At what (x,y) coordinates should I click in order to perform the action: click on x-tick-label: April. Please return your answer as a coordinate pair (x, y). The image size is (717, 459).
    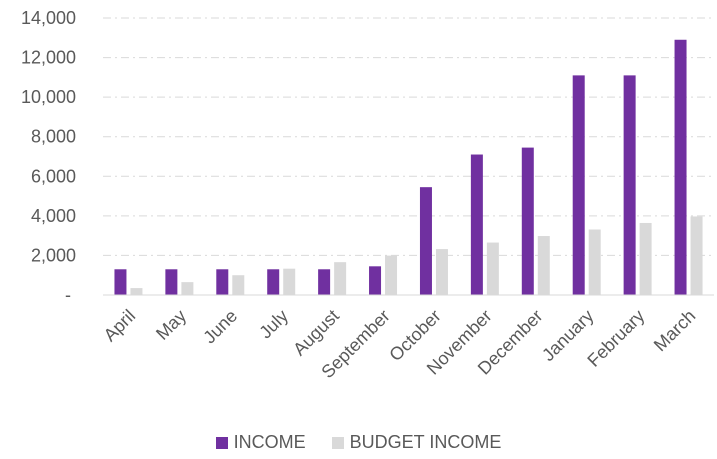
    Looking at the image, I should click on (120, 326).